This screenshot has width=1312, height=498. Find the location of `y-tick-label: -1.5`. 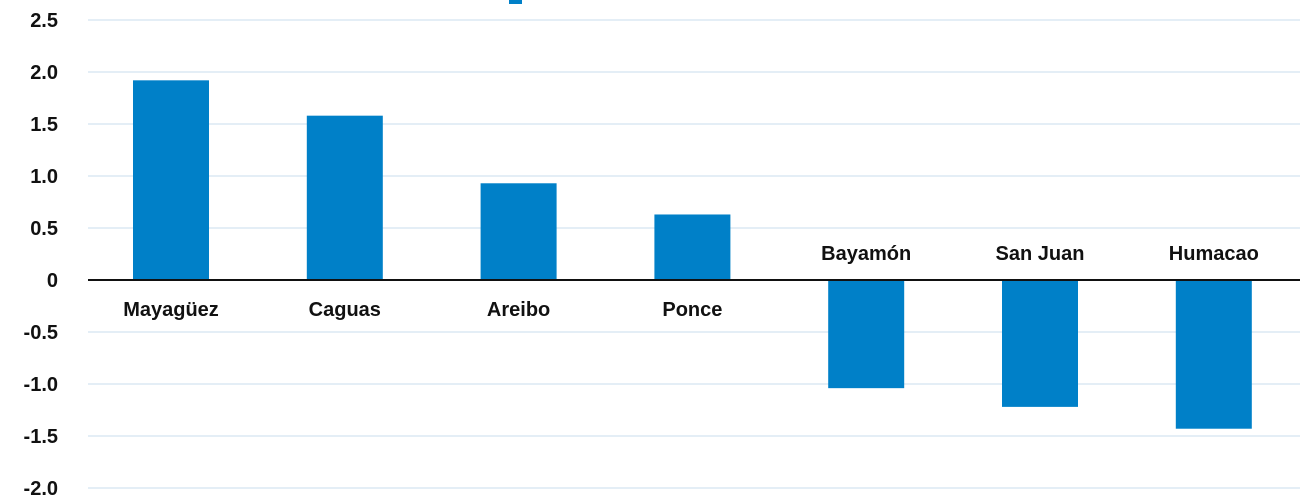

y-tick-label: -1.5 is located at coordinates (41, 437).